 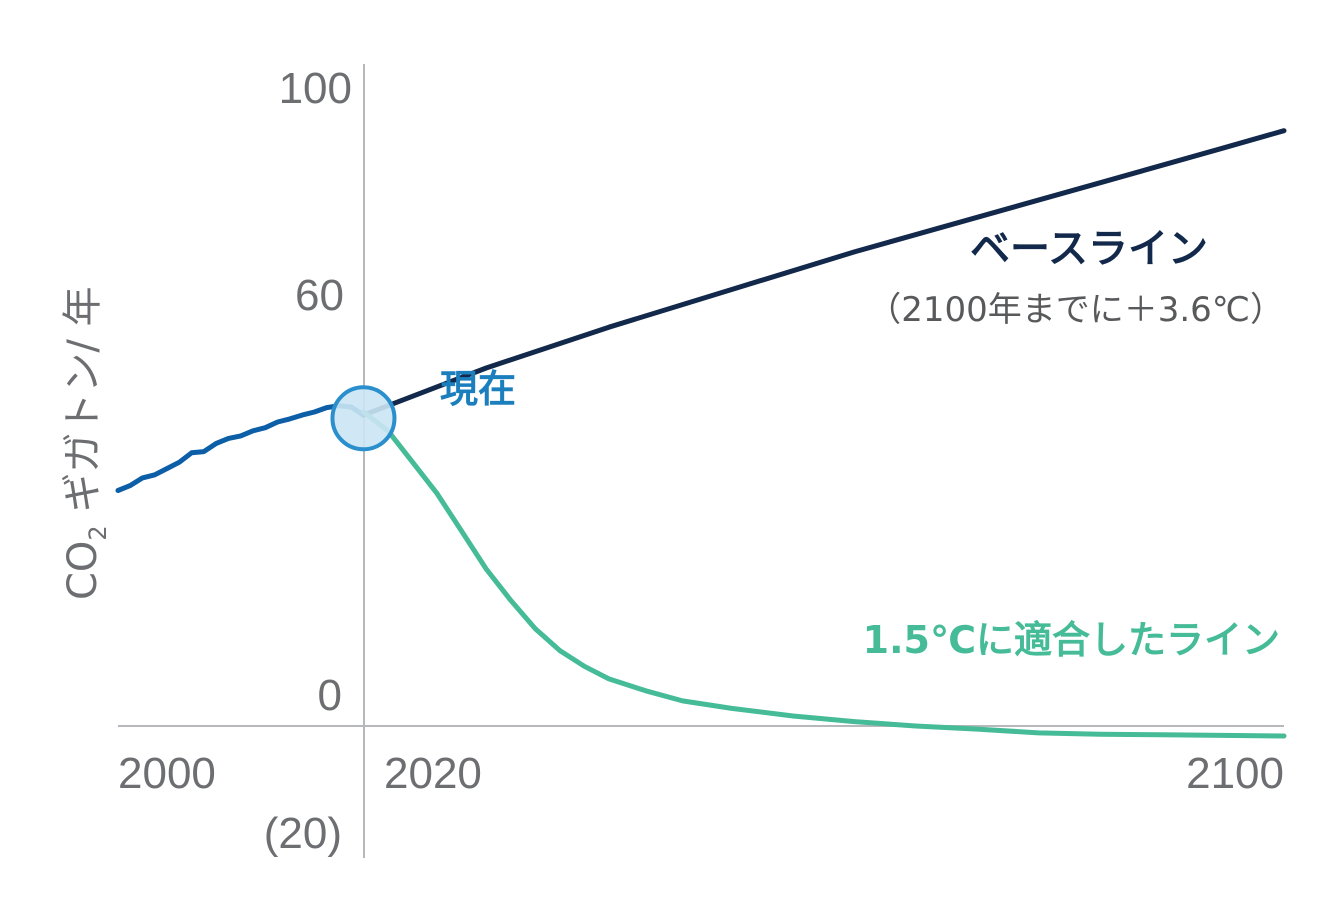 I want to click on y-axis-label-unit: ギガトン/ 年, so click(x=83, y=405).